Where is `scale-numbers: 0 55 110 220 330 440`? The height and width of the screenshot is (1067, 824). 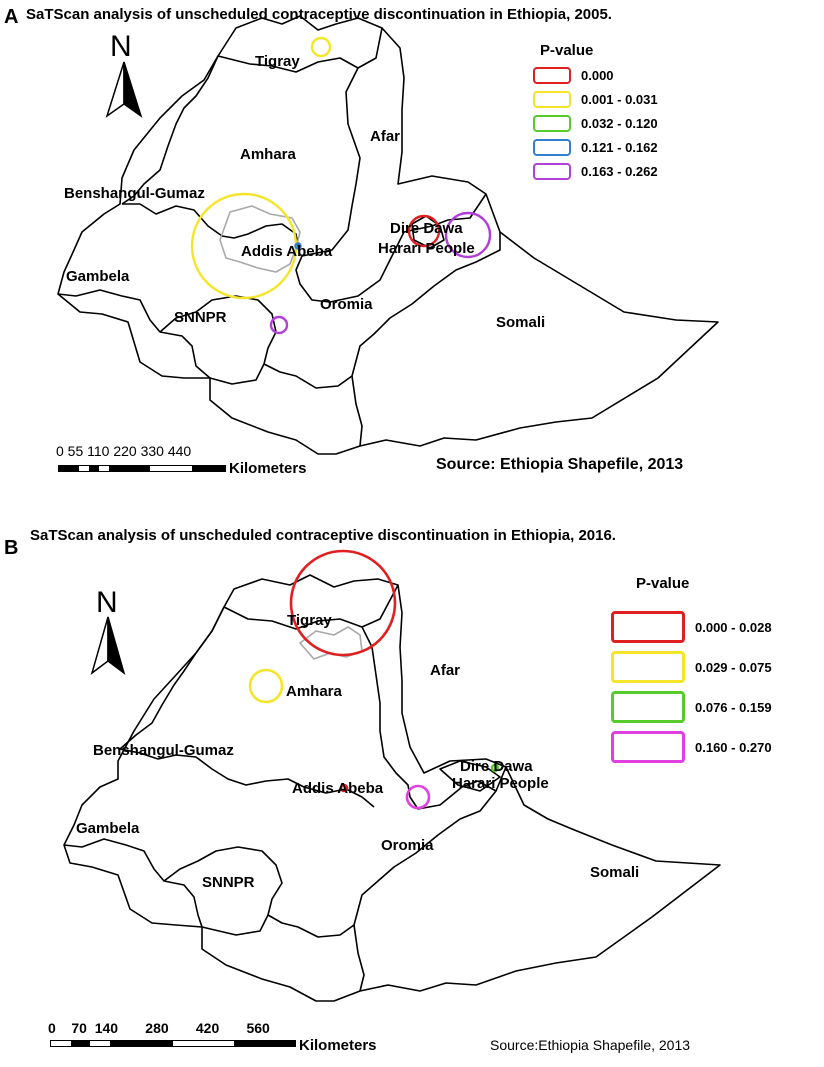 scale-numbers: 0 55 110 220 330 440 is located at coordinates (124, 451).